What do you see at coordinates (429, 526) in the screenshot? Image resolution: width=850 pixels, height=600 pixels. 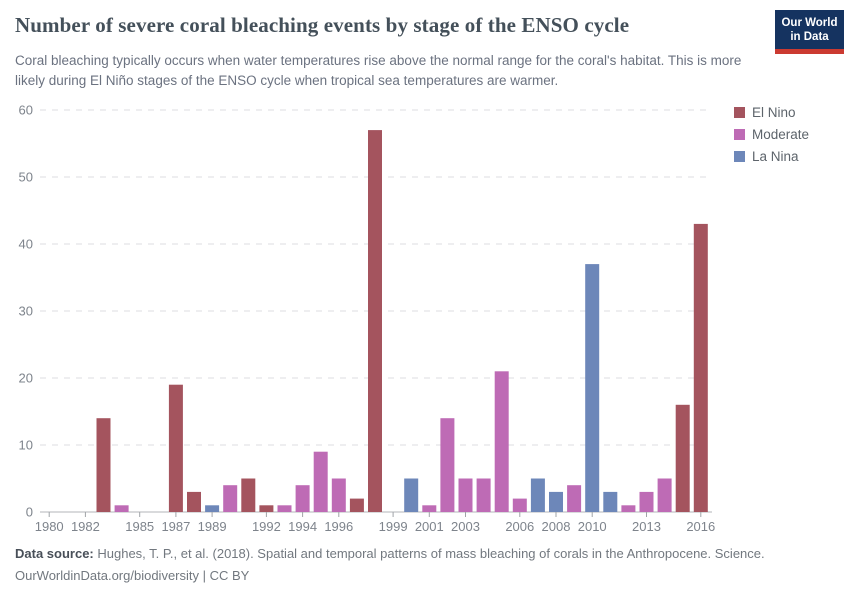 I see `x-axis-label-2001: 2001` at bounding box center [429, 526].